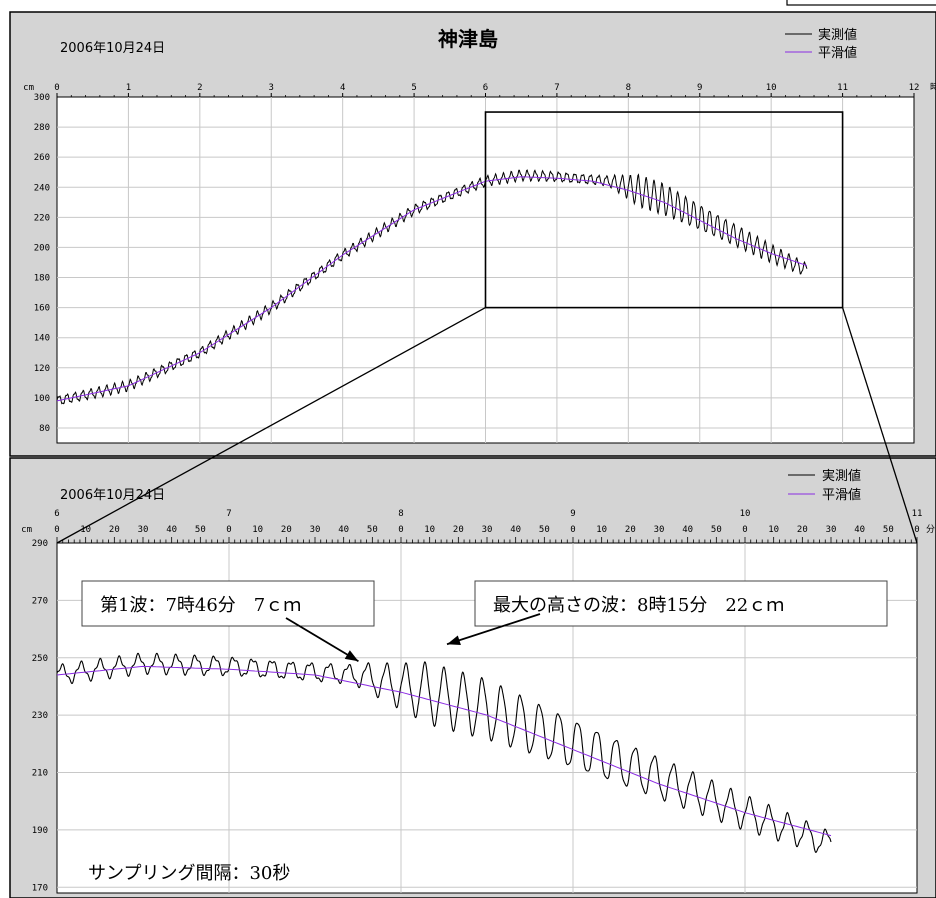 This screenshot has width=936, height=898. I want to click on top-y-tick-label: 240, so click(42, 188).